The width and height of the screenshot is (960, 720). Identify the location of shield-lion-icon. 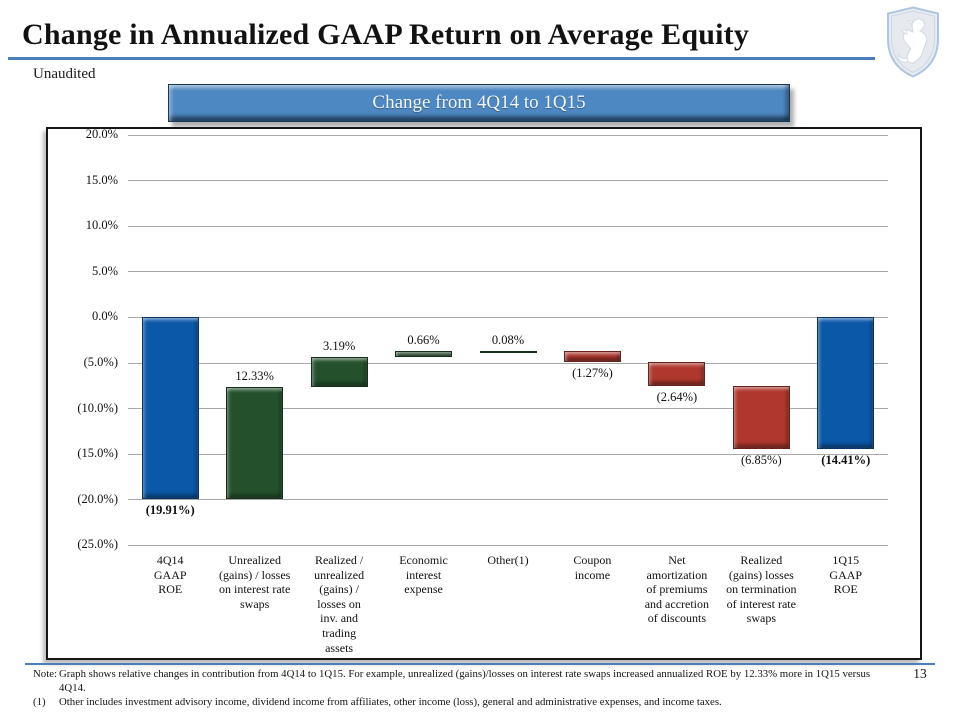
(913, 42).